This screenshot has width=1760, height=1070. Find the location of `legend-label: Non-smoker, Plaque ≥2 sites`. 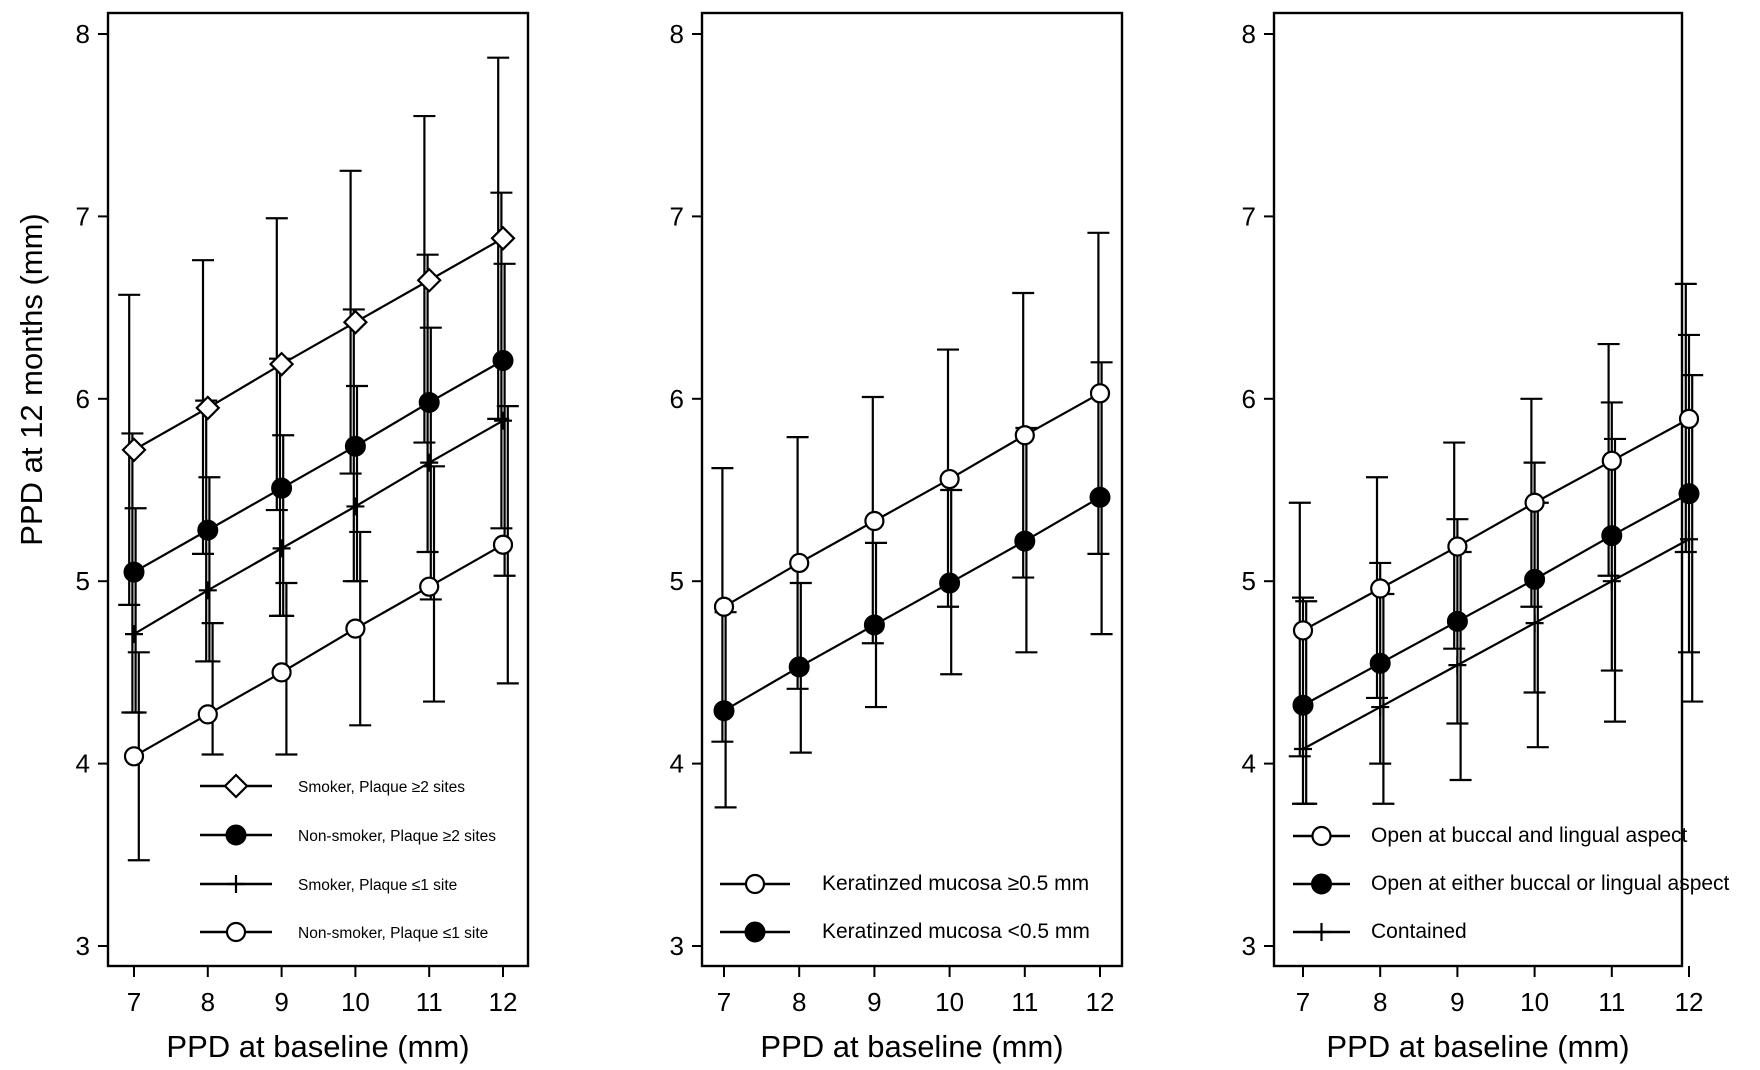

legend-label: Non-smoker, Plaque ≥2 sites is located at coordinates (397, 836).